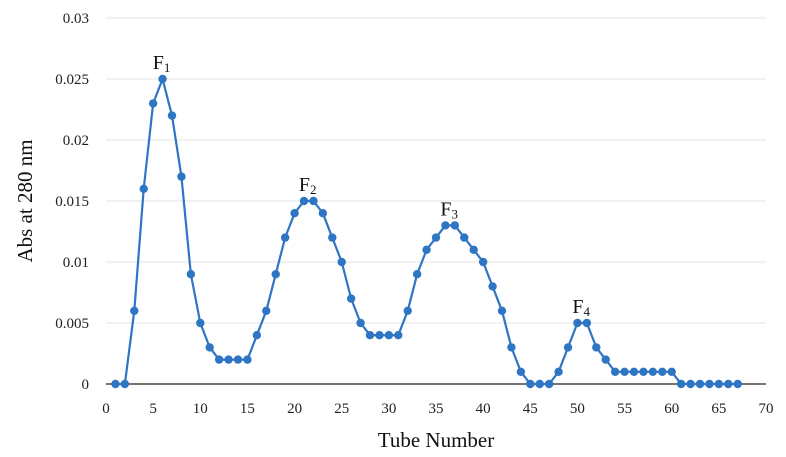 The width and height of the screenshot is (786, 457). What do you see at coordinates (718, 409) in the screenshot?
I see `x-tick-label: 65` at bounding box center [718, 409].